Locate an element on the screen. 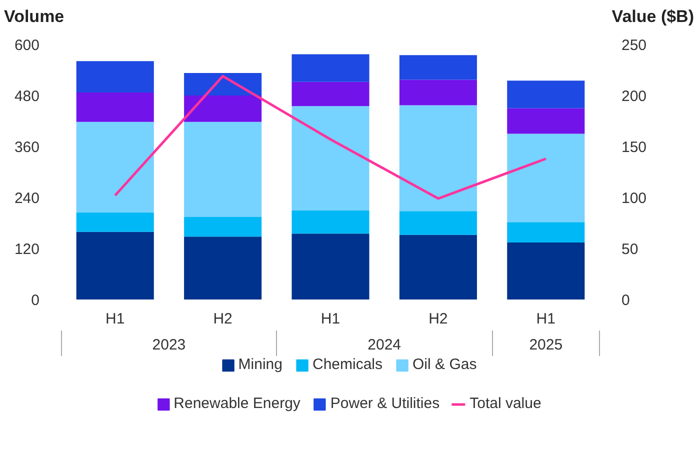 Image resolution: width=697 pixels, height=453 pixels. y2-axis-title: Value ($B) is located at coordinates (653, 17).